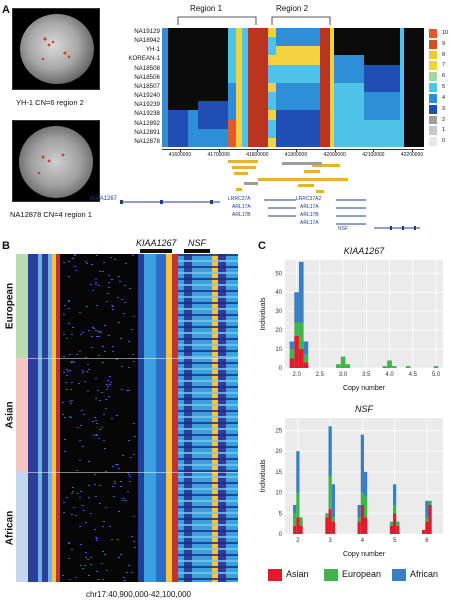 This screenshot has width=451, height=606. Describe the element at coordinates (343, 375) in the screenshot. I see `x-tick-label: 3.0` at that location.